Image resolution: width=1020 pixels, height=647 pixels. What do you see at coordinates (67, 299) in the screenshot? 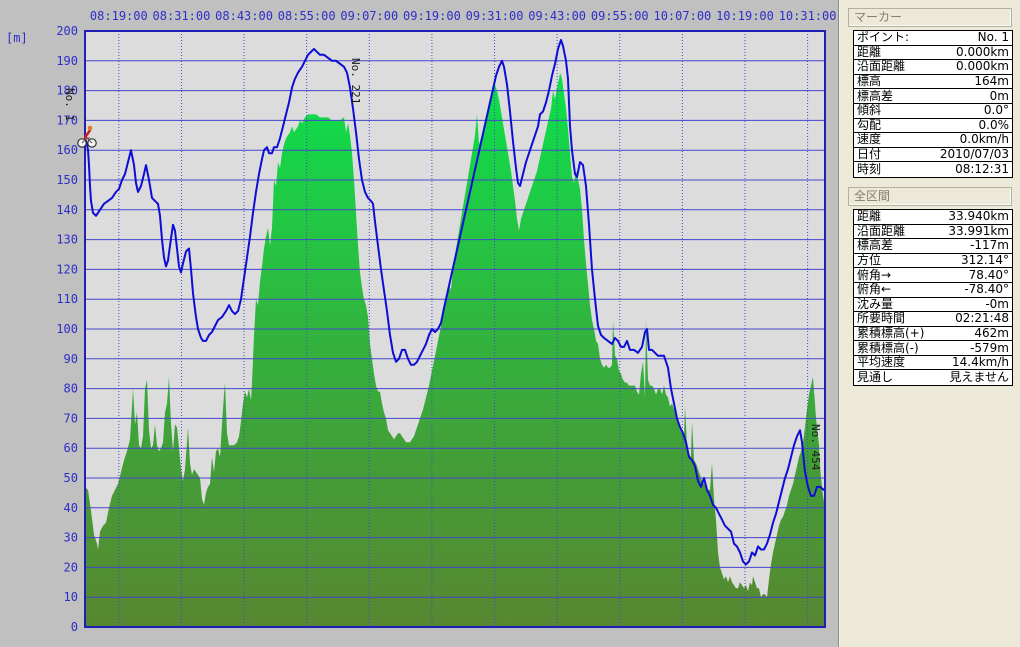
I see `y-tick-label: 110` at bounding box center [67, 299].